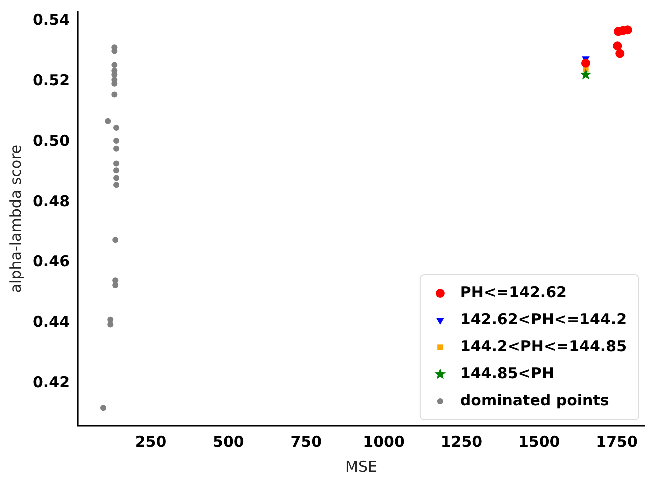 Image resolution: width=651 pixels, height=485 pixels. Describe the element at coordinates (306, 441) in the screenshot. I see `x-tick-label: 750` at that location.